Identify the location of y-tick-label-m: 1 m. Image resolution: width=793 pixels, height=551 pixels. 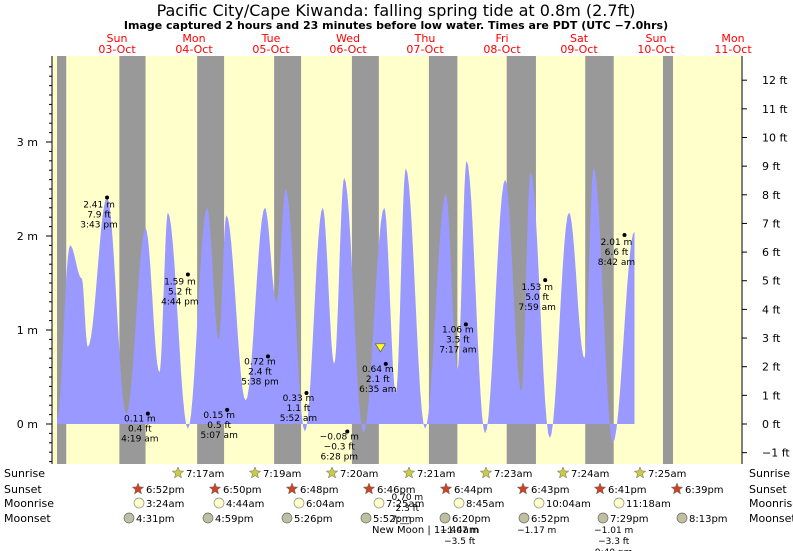
(27, 330).